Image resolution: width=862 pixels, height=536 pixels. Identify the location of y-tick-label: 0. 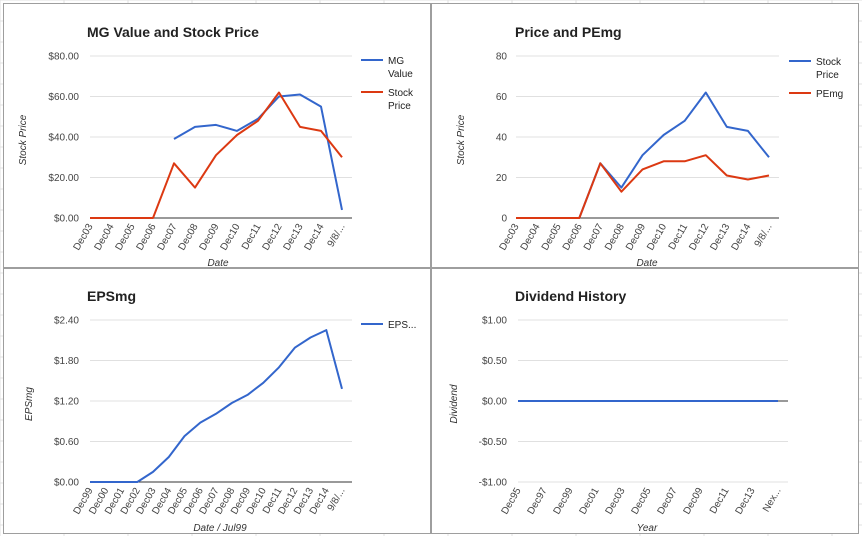
(504, 219).